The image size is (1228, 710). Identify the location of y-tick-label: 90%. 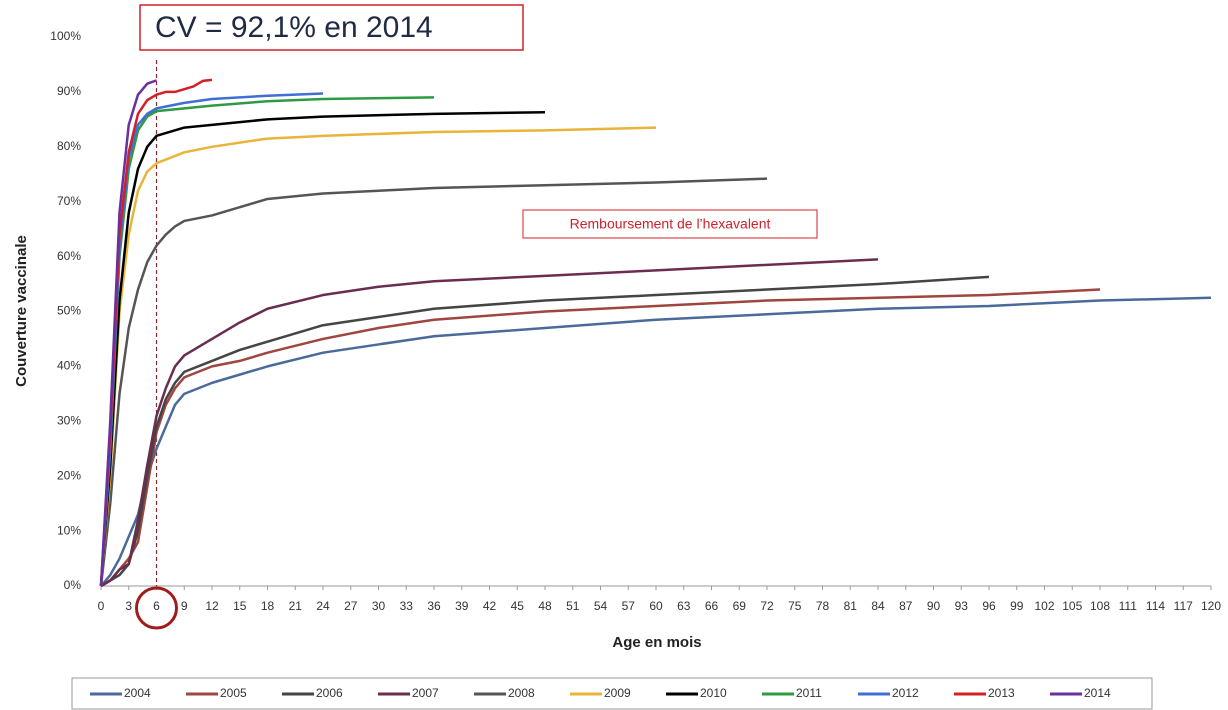
(69, 91).